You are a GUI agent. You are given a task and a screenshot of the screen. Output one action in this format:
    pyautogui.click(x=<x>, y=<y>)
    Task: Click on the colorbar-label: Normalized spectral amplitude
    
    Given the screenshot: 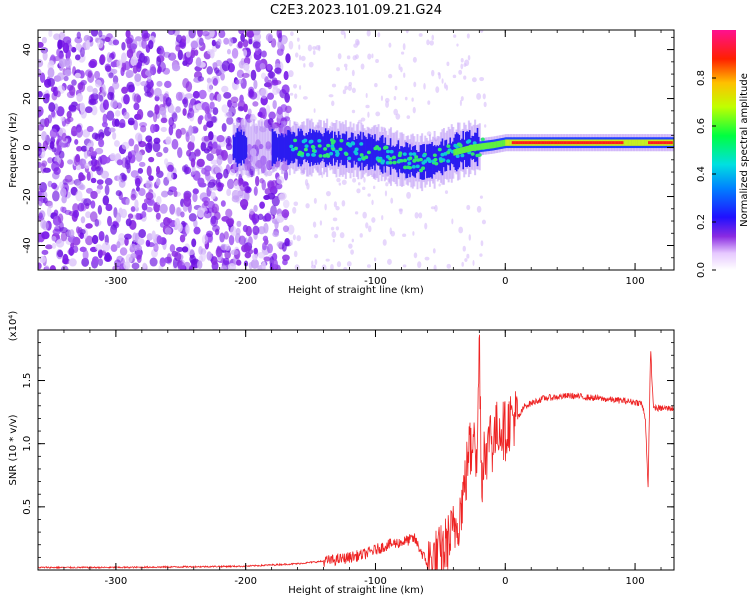 What is the action you would take?
    pyautogui.click(x=744, y=150)
    